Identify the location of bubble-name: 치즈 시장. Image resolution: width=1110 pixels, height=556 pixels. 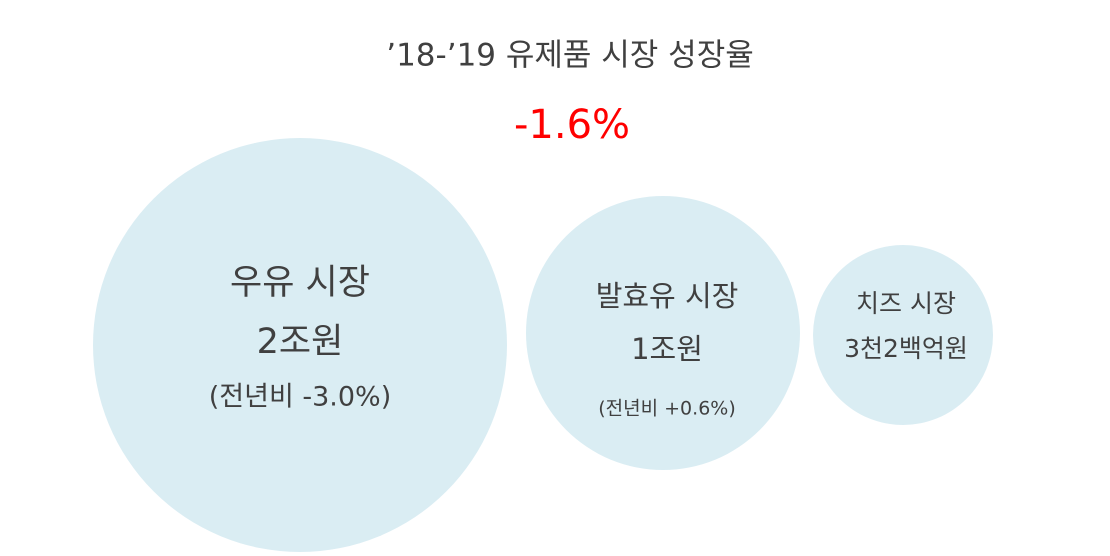
(906, 303).